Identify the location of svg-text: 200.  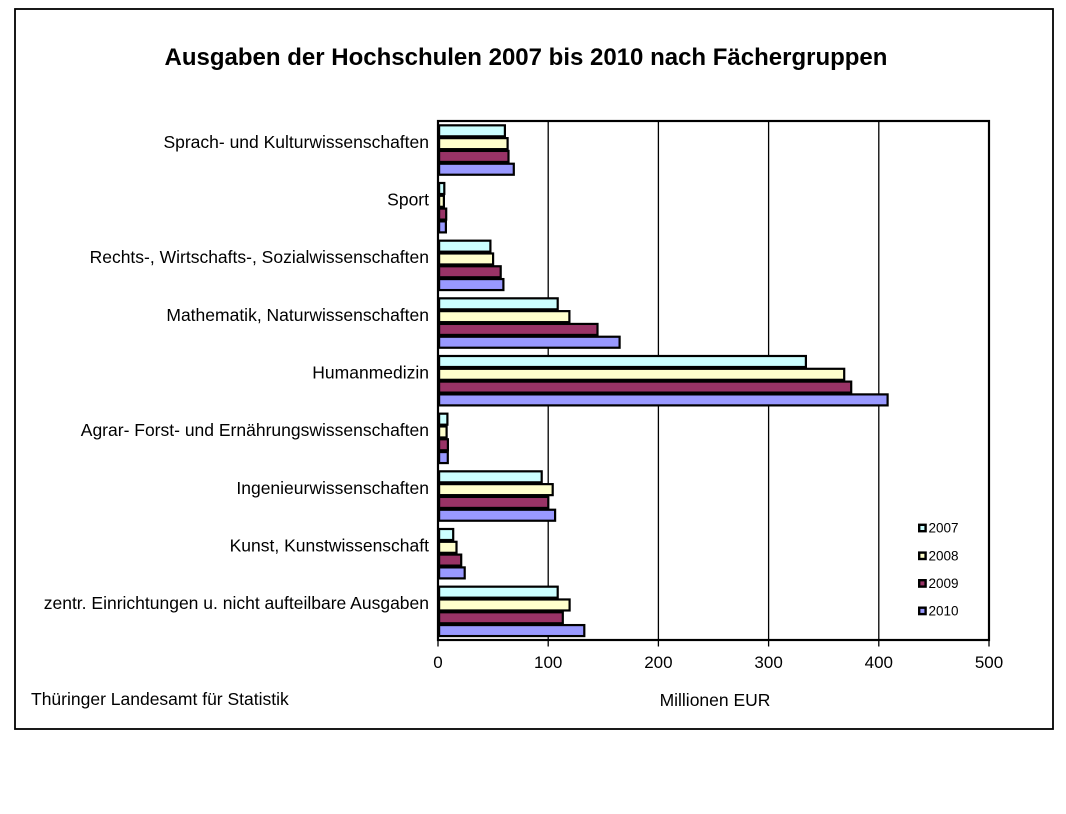
(658, 662).